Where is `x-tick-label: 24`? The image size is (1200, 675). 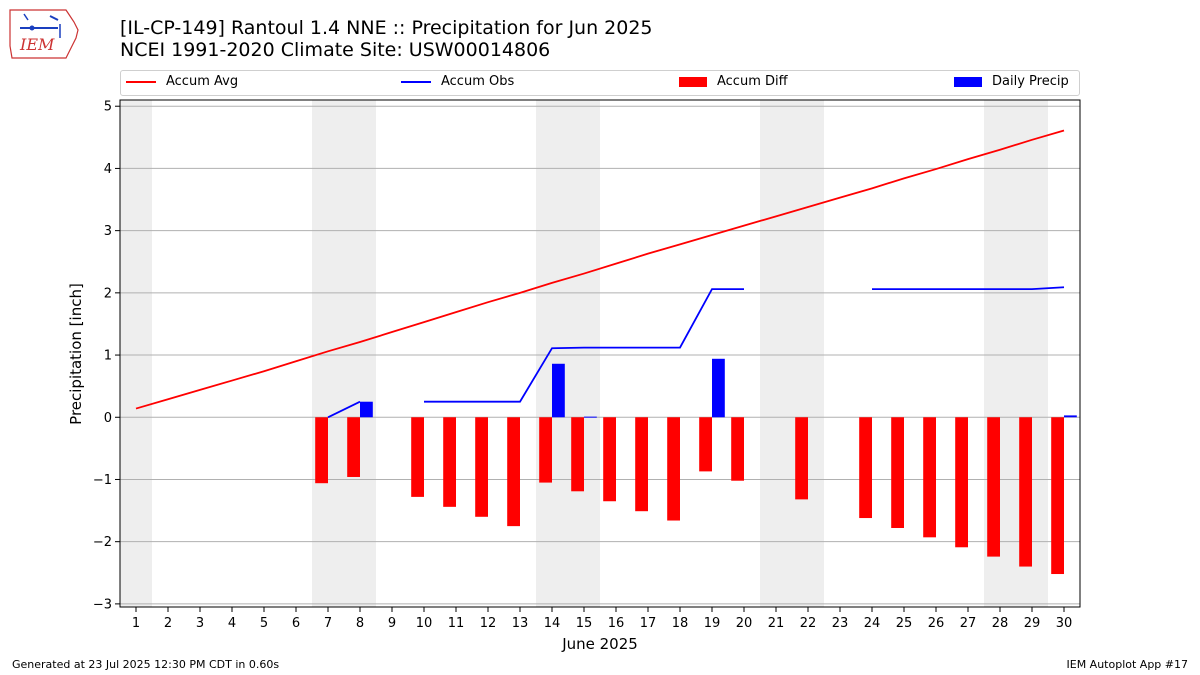
x-tick-label: 24 is located at coordinates (872, 623).